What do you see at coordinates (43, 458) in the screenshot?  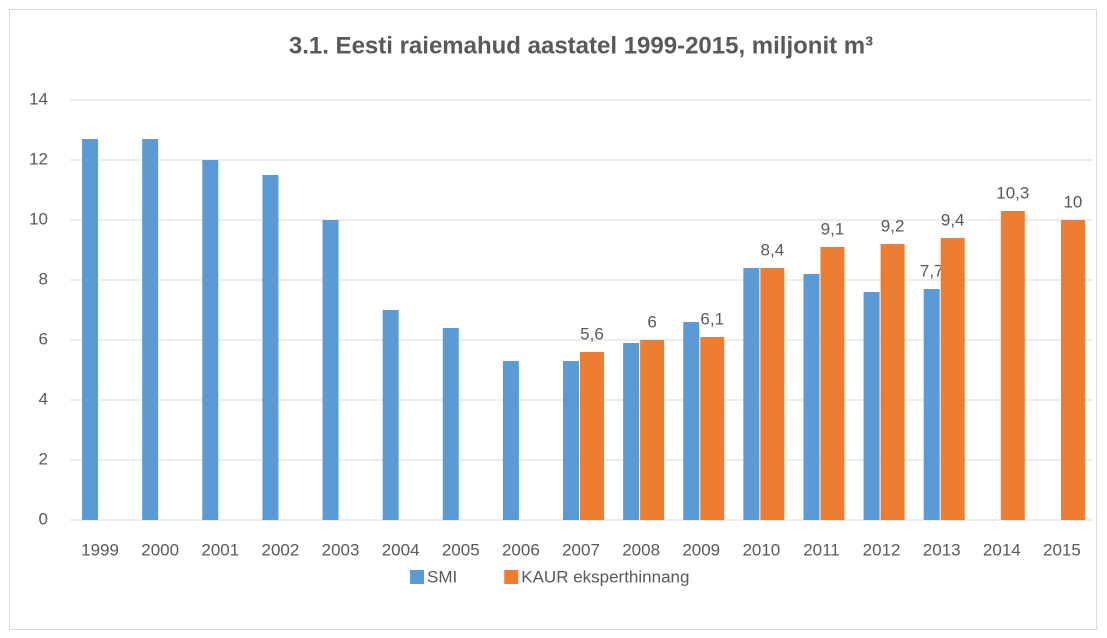 I see `y-tick-label: 2` at bounding box center [43, 458].